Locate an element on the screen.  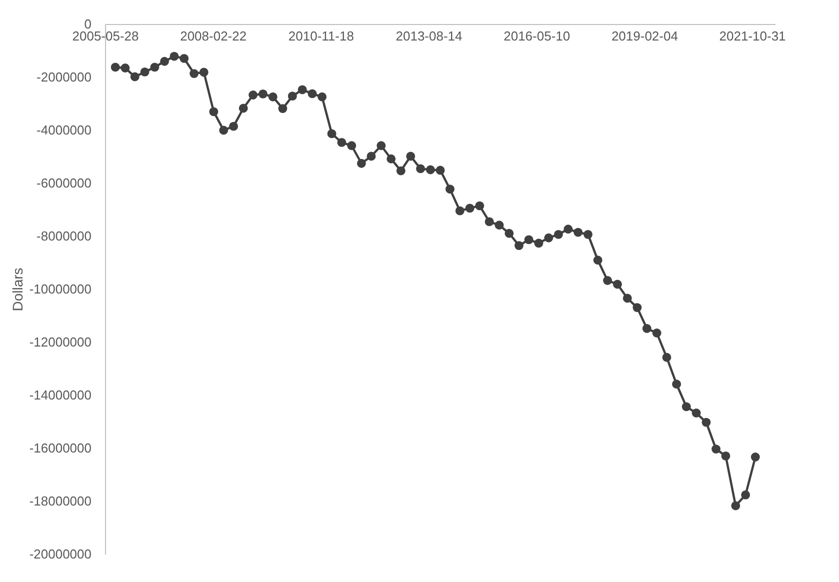
y-axis-title: Dollars is located at coordinates (17, 290).